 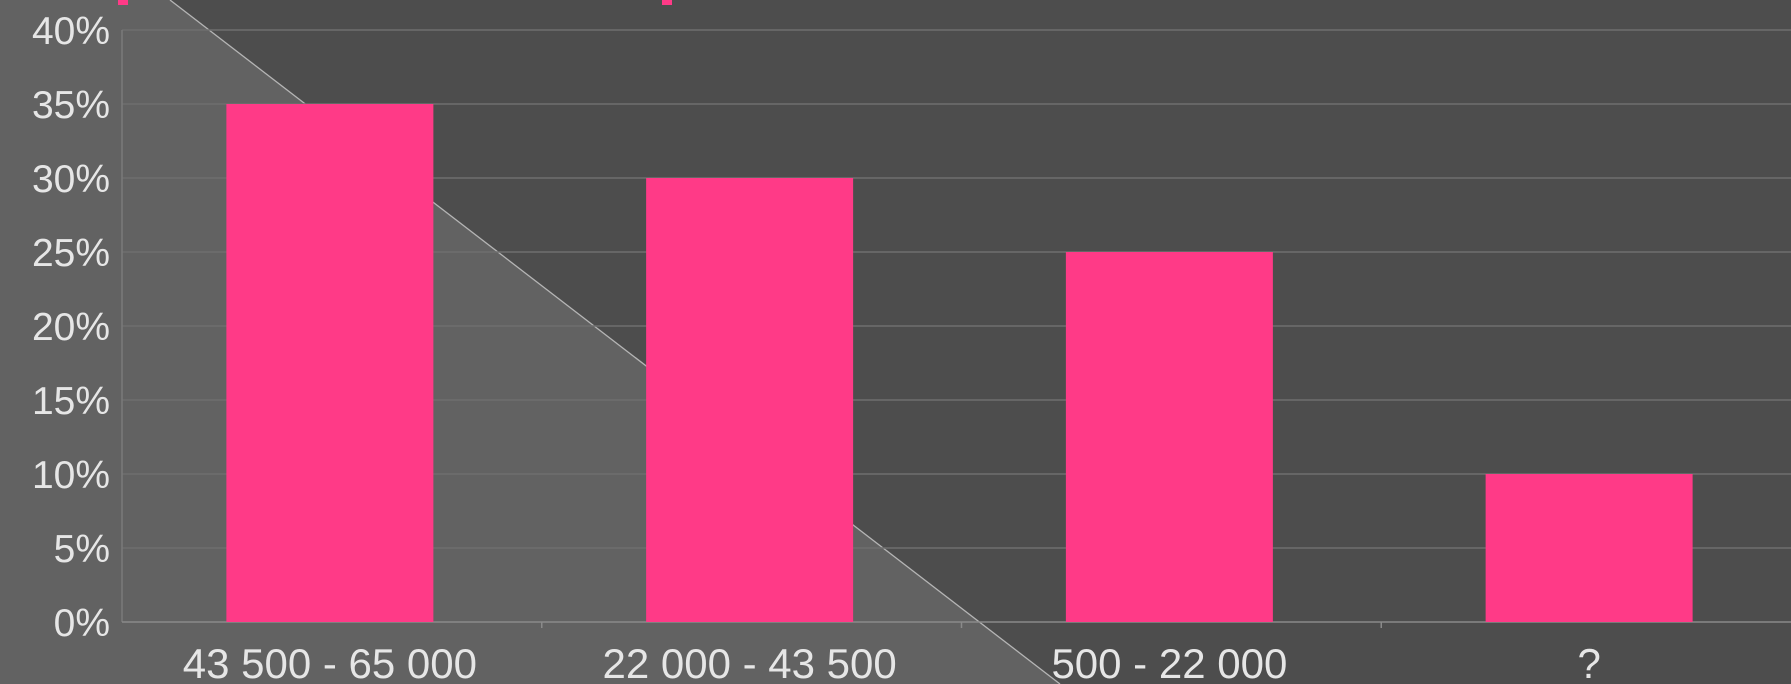 I want to click on y-tick-label: 20%, so click(x=71, y=327).